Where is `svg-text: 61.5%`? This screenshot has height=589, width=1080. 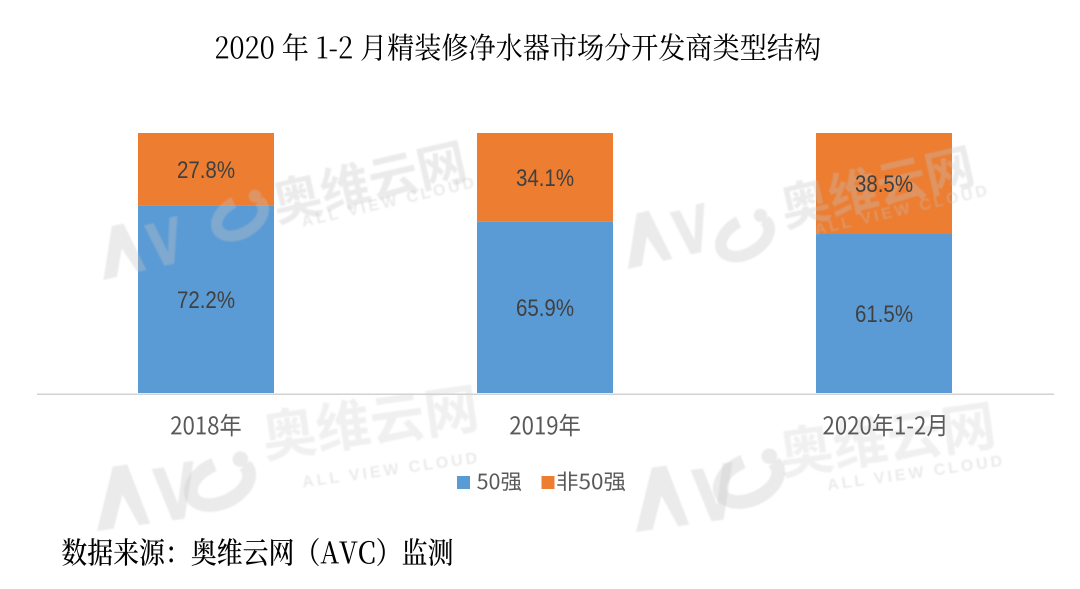 svg-text: 61.5% is located at coordinates (884, 313).